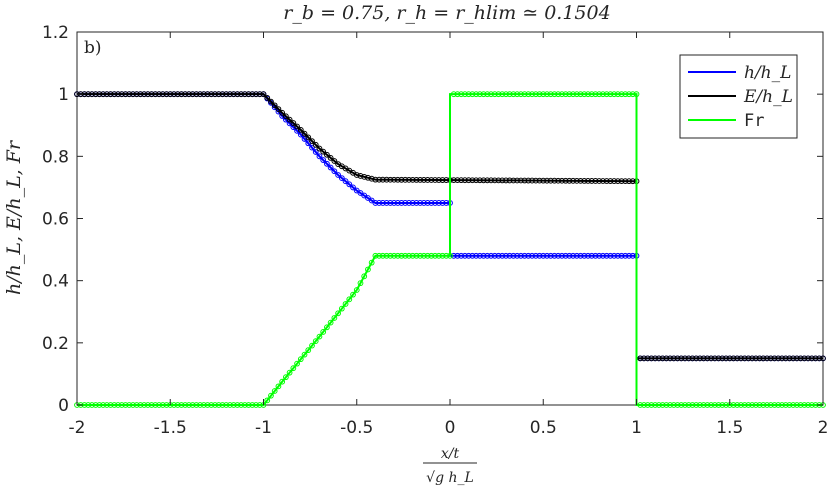 The width and height of the screenshot is (830, 493). I want to click on x-axis-label-numerator: x/t, so click(450, 454).